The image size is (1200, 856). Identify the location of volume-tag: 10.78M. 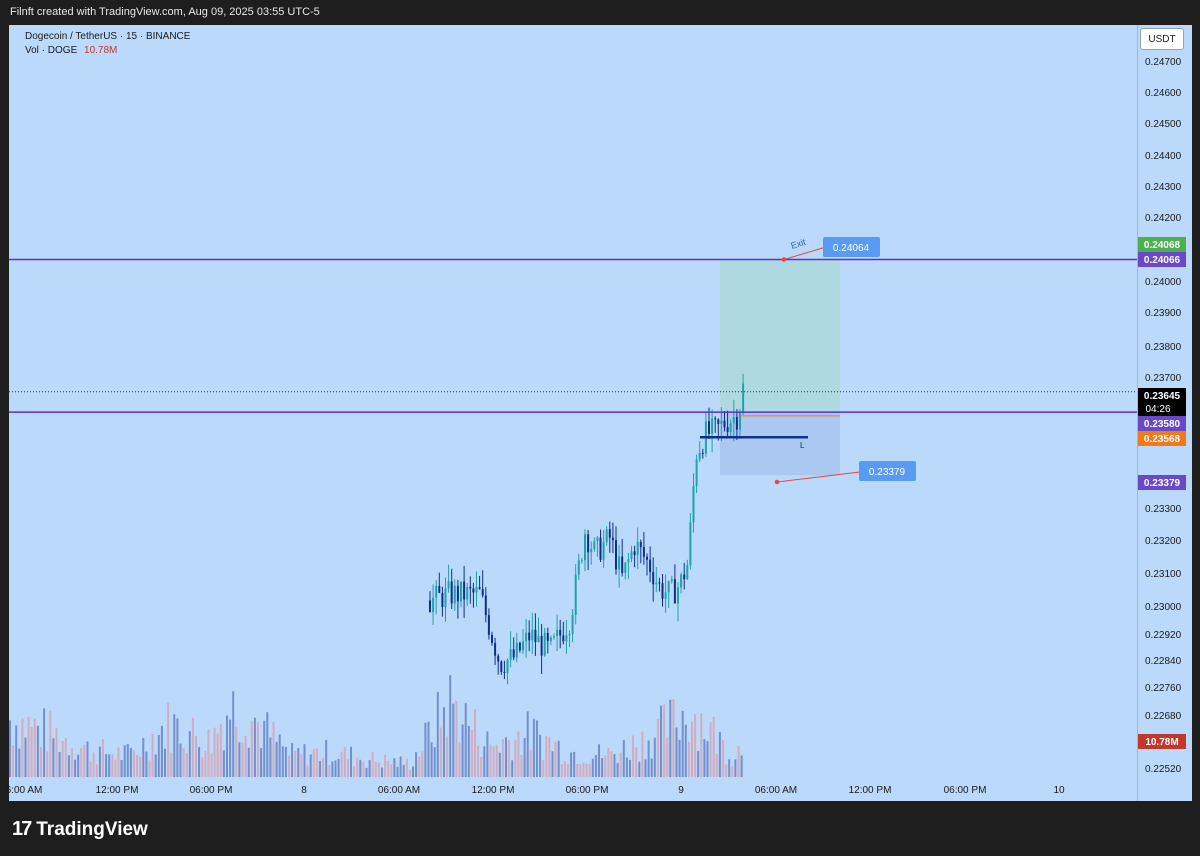
(1161, 742).